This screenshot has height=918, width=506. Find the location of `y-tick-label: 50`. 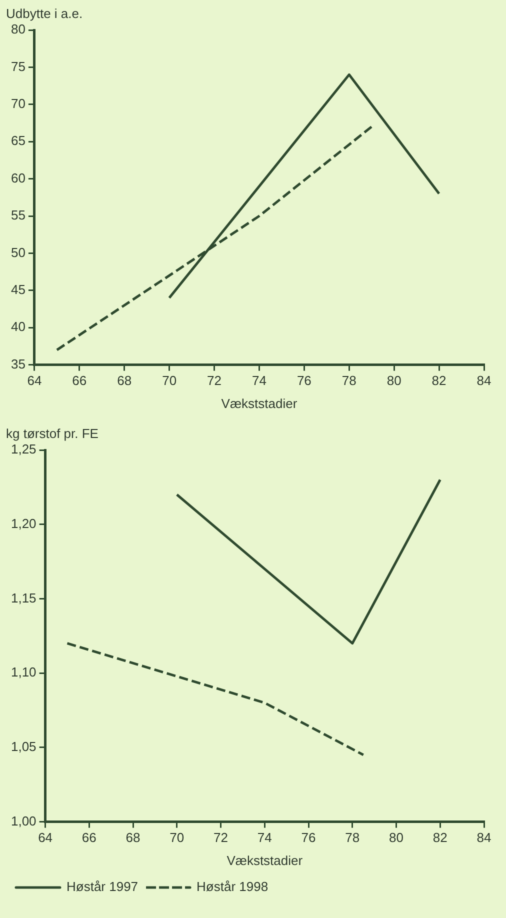

y-tick-label: 50 is located at coordinates (18, 252).